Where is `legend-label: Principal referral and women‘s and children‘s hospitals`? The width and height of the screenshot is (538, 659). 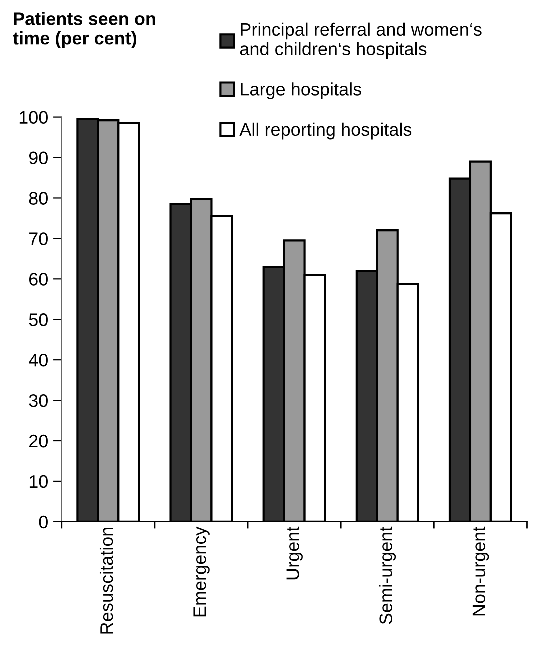
legend-label: Principal referral and women‘s and children‘s hospitals is located at coordinates (361, 41).